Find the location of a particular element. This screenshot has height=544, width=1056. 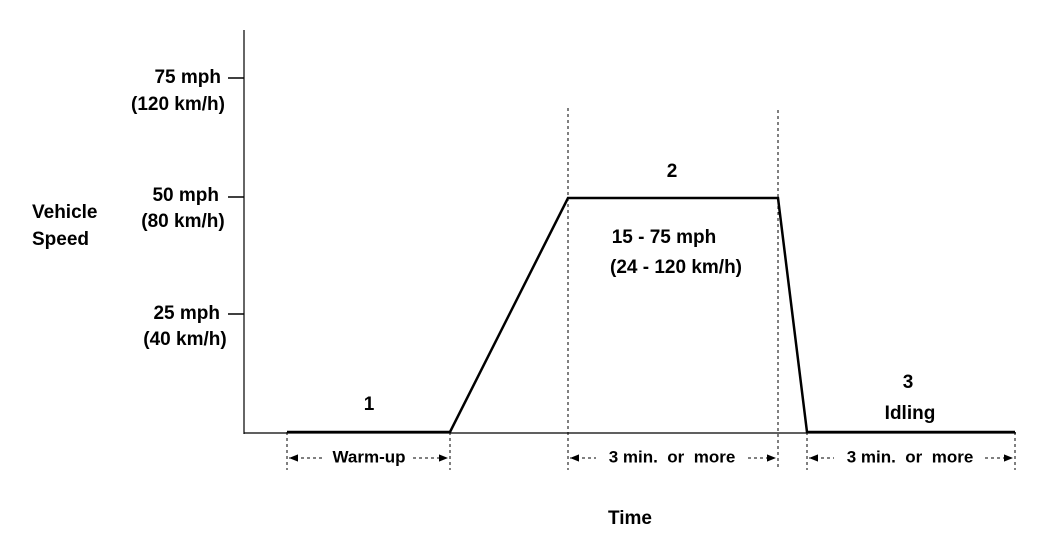

phase-number: 3 is located at coordinates (908, 382).